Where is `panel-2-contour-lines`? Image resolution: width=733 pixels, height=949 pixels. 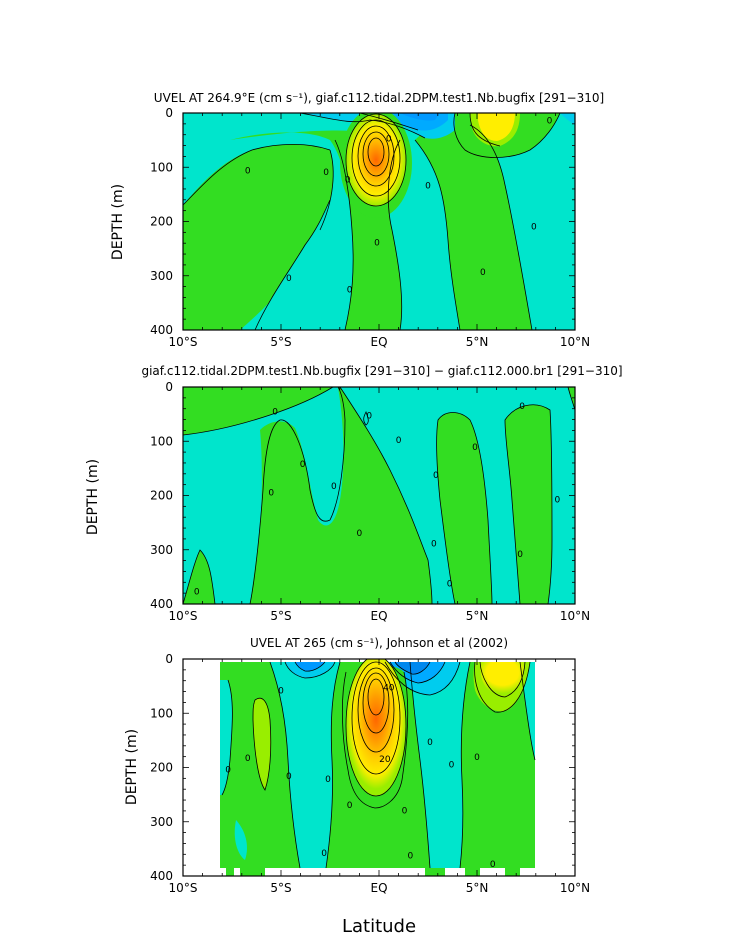
panel-2-contour-lines is located at coordinates (379, 495).